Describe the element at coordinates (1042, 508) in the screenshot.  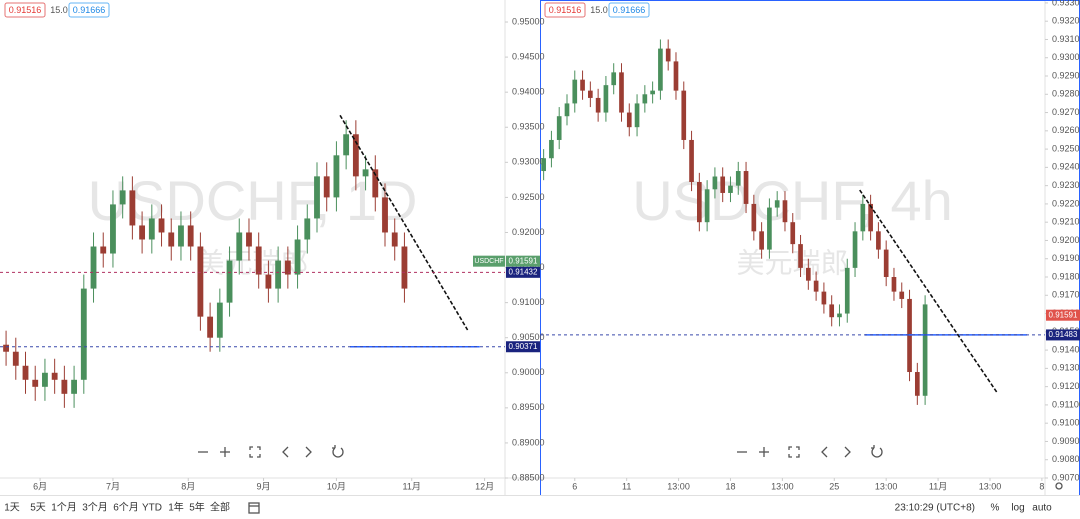
I see `scale-option: auto` at that location.